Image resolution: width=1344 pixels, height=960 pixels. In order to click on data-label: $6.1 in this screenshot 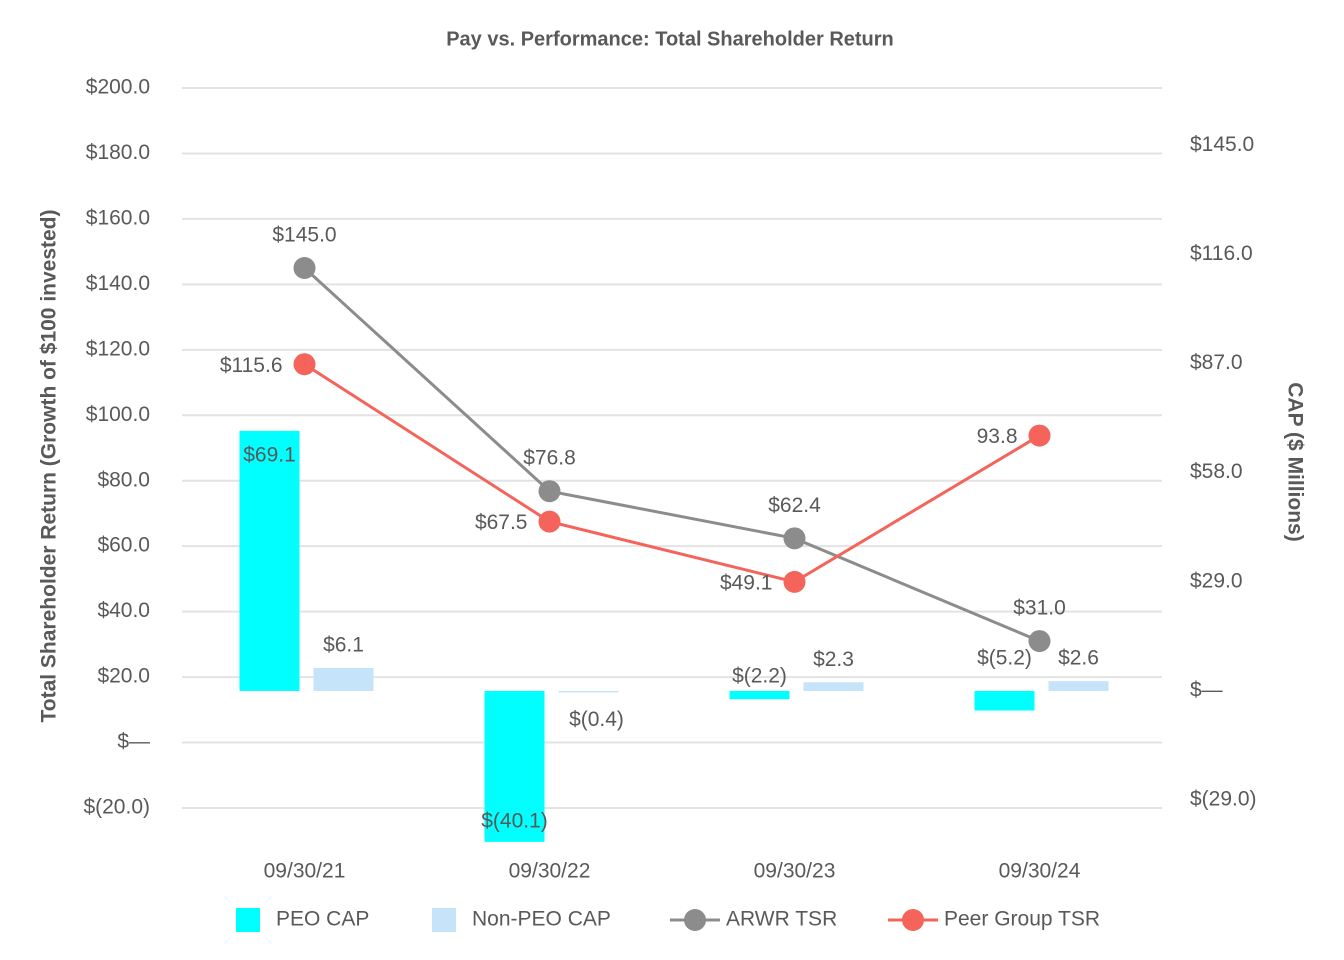, I will do `click(343, 645)`.